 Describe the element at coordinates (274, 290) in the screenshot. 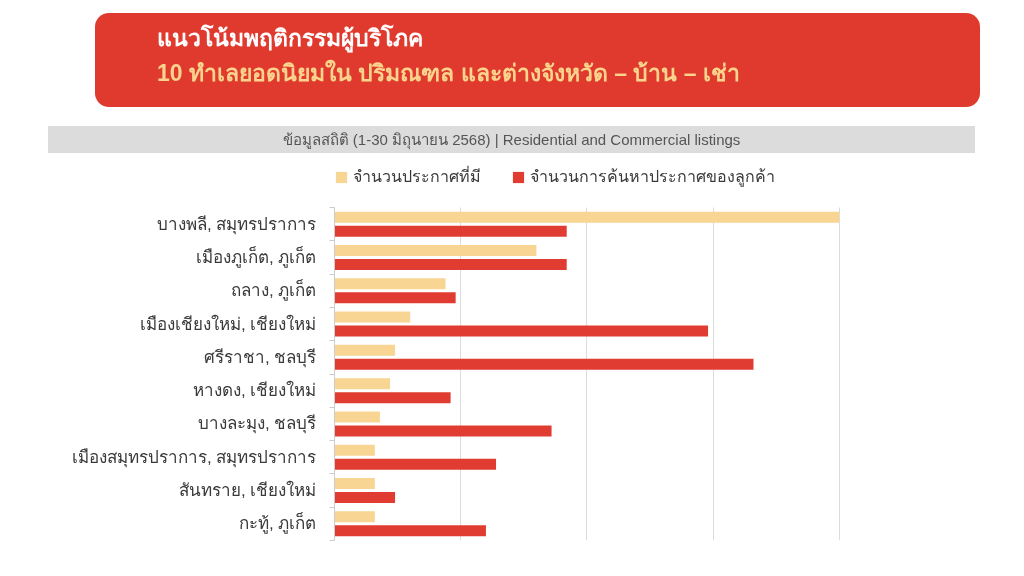

I see `y-tick-label: ถลาง, ภูเก็ต` at that location.